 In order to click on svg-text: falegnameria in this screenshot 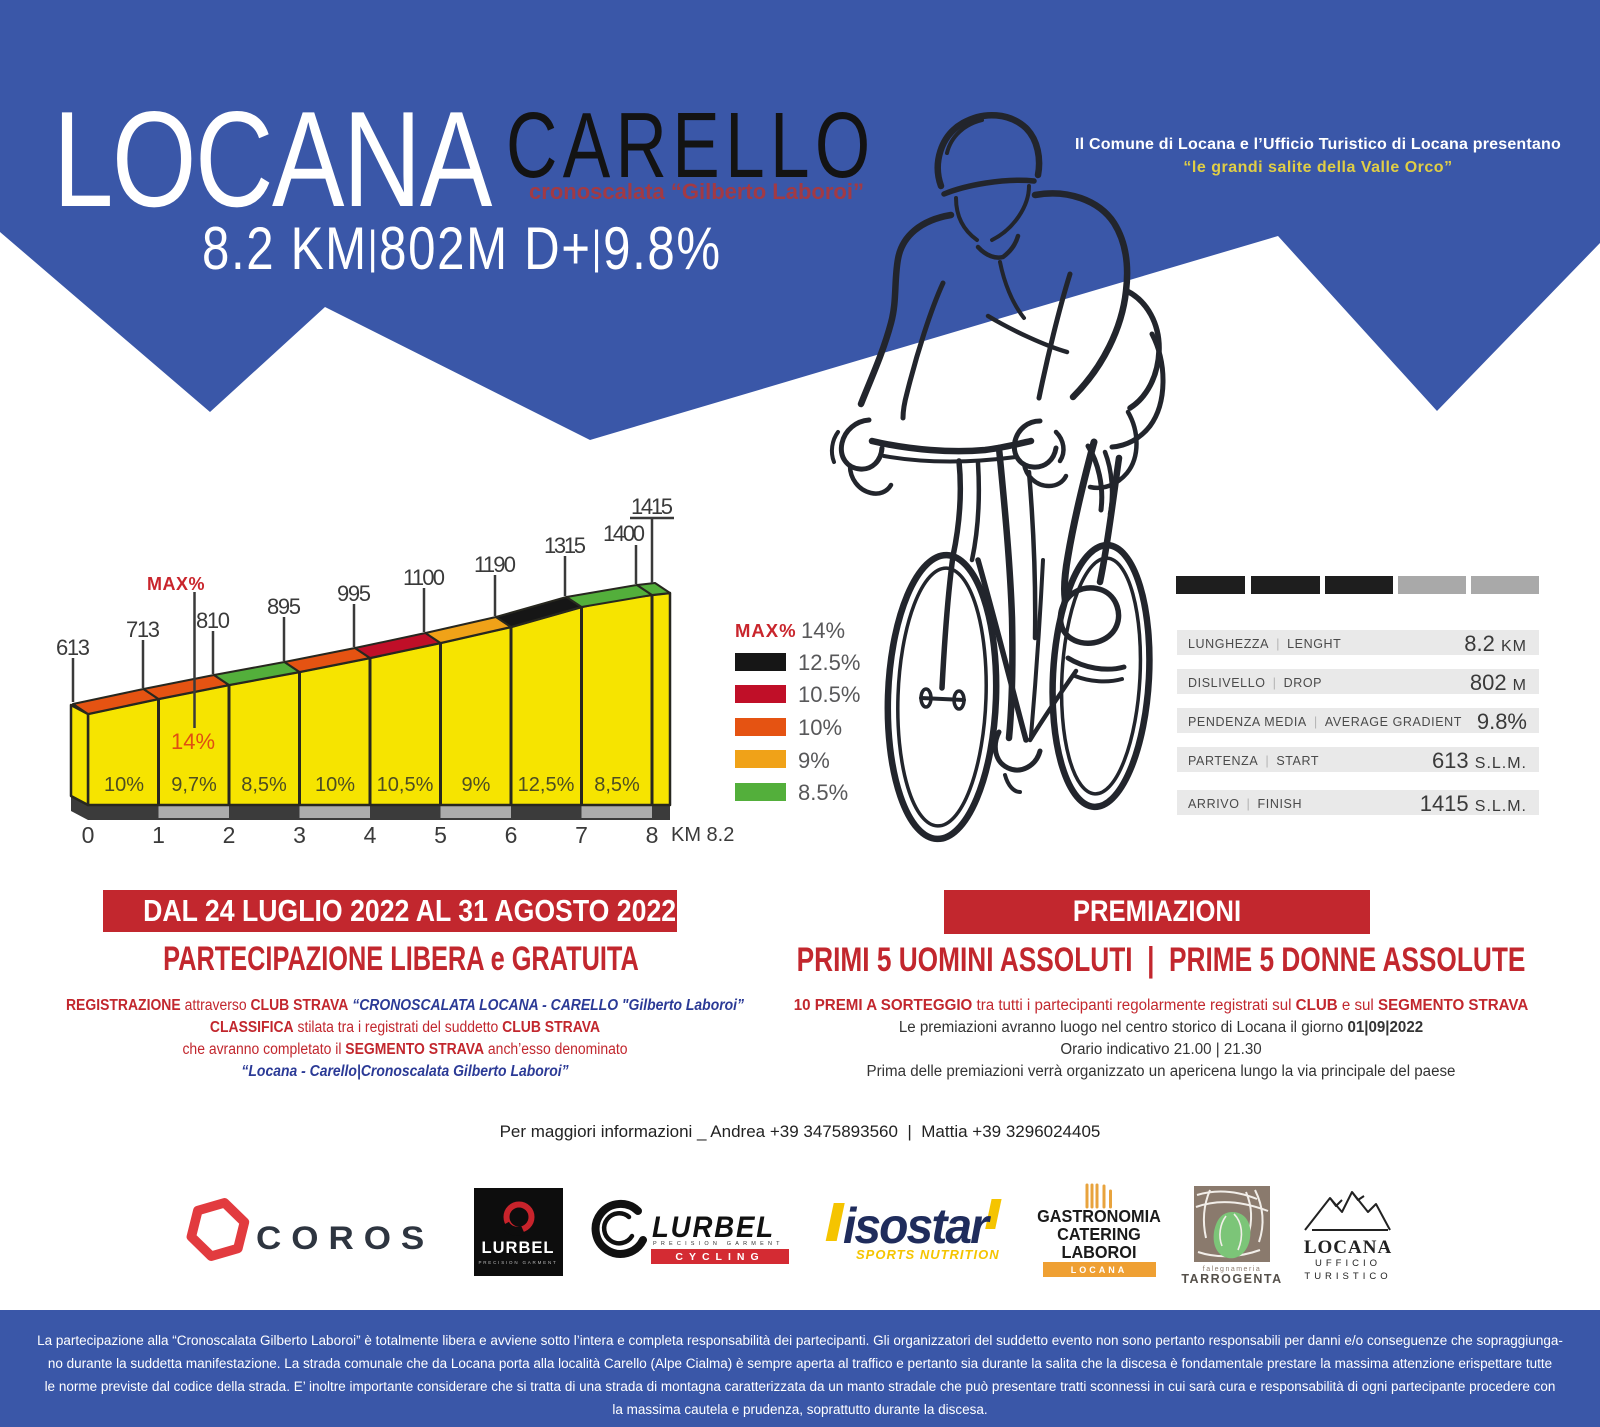, I will do `click(1232, 1269)`.